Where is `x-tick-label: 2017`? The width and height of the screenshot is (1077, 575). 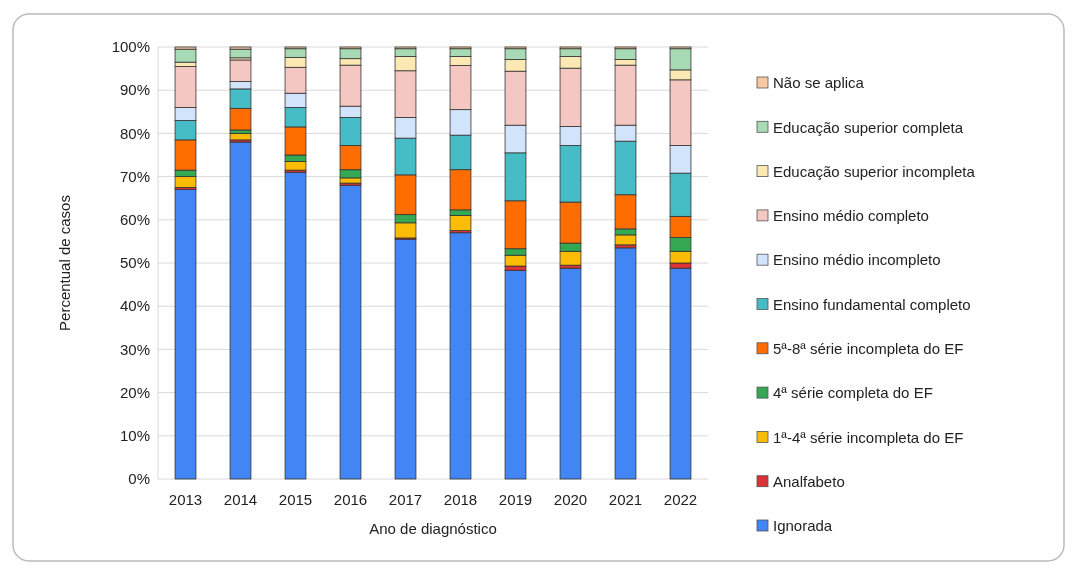 x-tick-label: 2017 is located at coordinates (405, 499).